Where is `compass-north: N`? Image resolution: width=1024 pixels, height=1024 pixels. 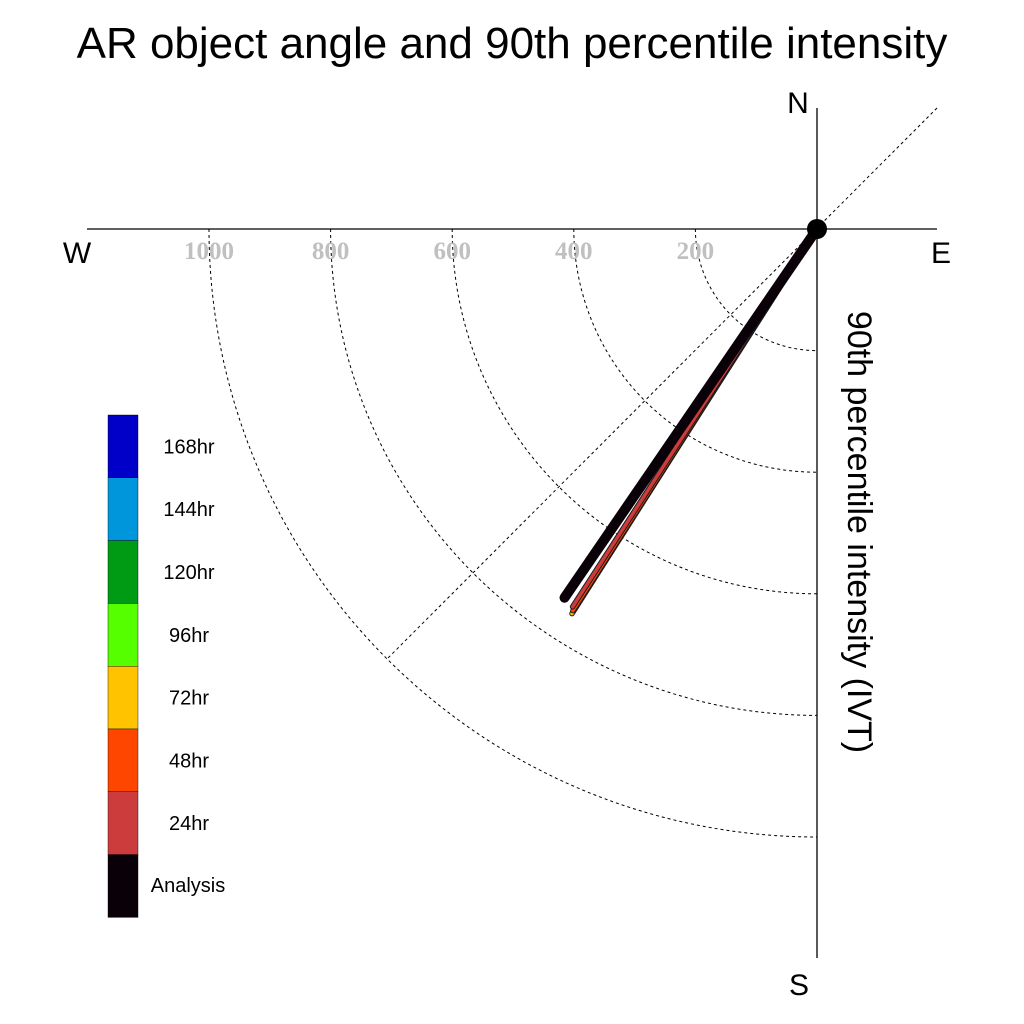
compass-north: N is located at coordinates (798, 103).